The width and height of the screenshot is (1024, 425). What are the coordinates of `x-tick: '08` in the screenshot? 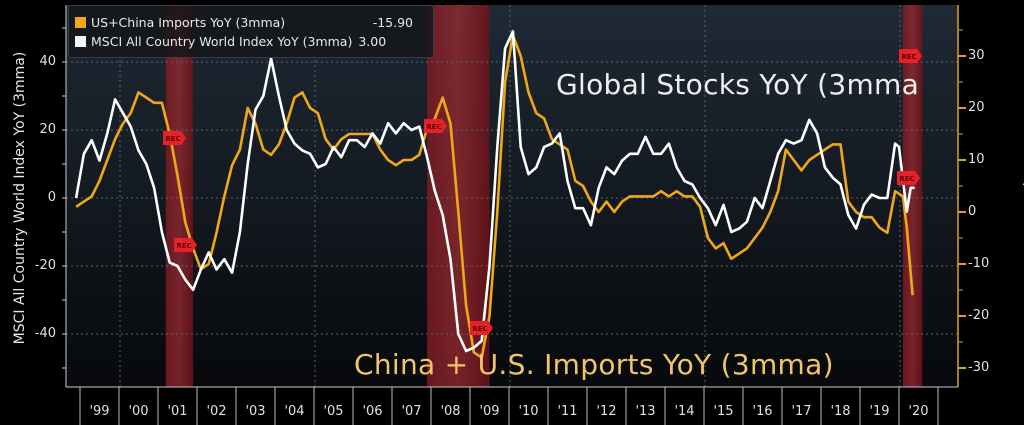 It's located at (450, 411).